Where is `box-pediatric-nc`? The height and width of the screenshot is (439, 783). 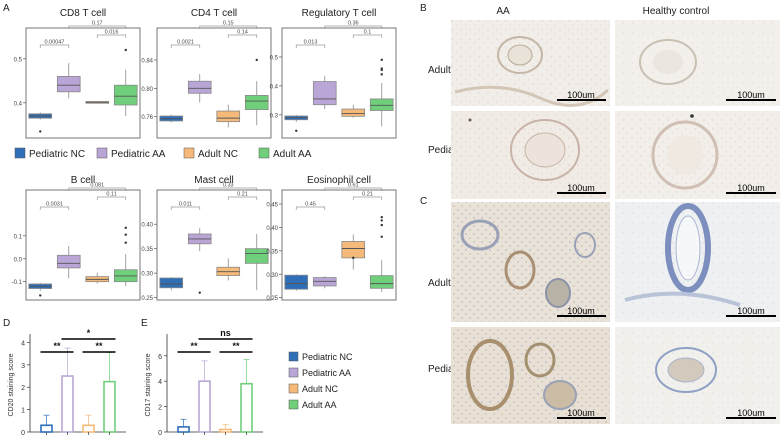 box-pediatric-nc is located at coordinates (171, 283).